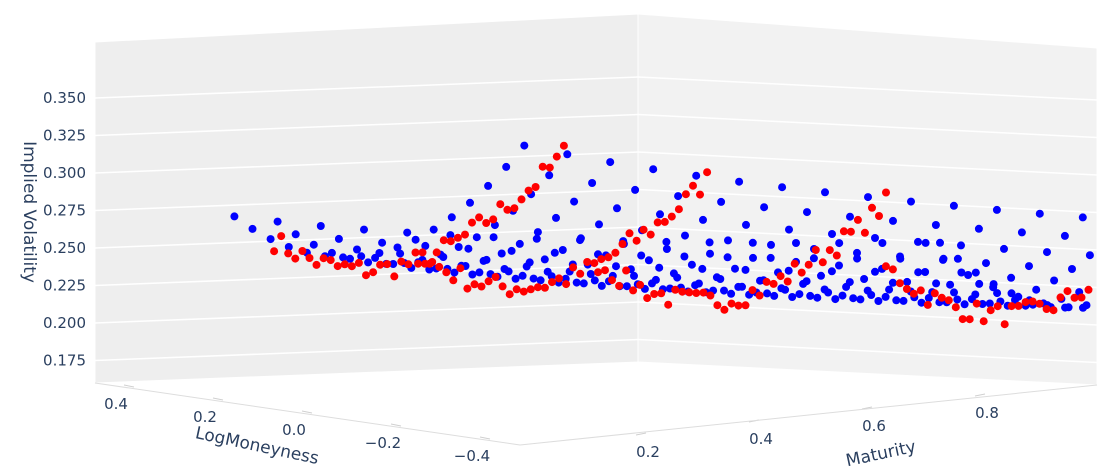 Image resolution: width=1102 pixels, height=468 pixels. What do you see at coordinates (64, 136) in the screenshot?
I see `z-tick-label: 0.325` at bounding box center [64, 136].